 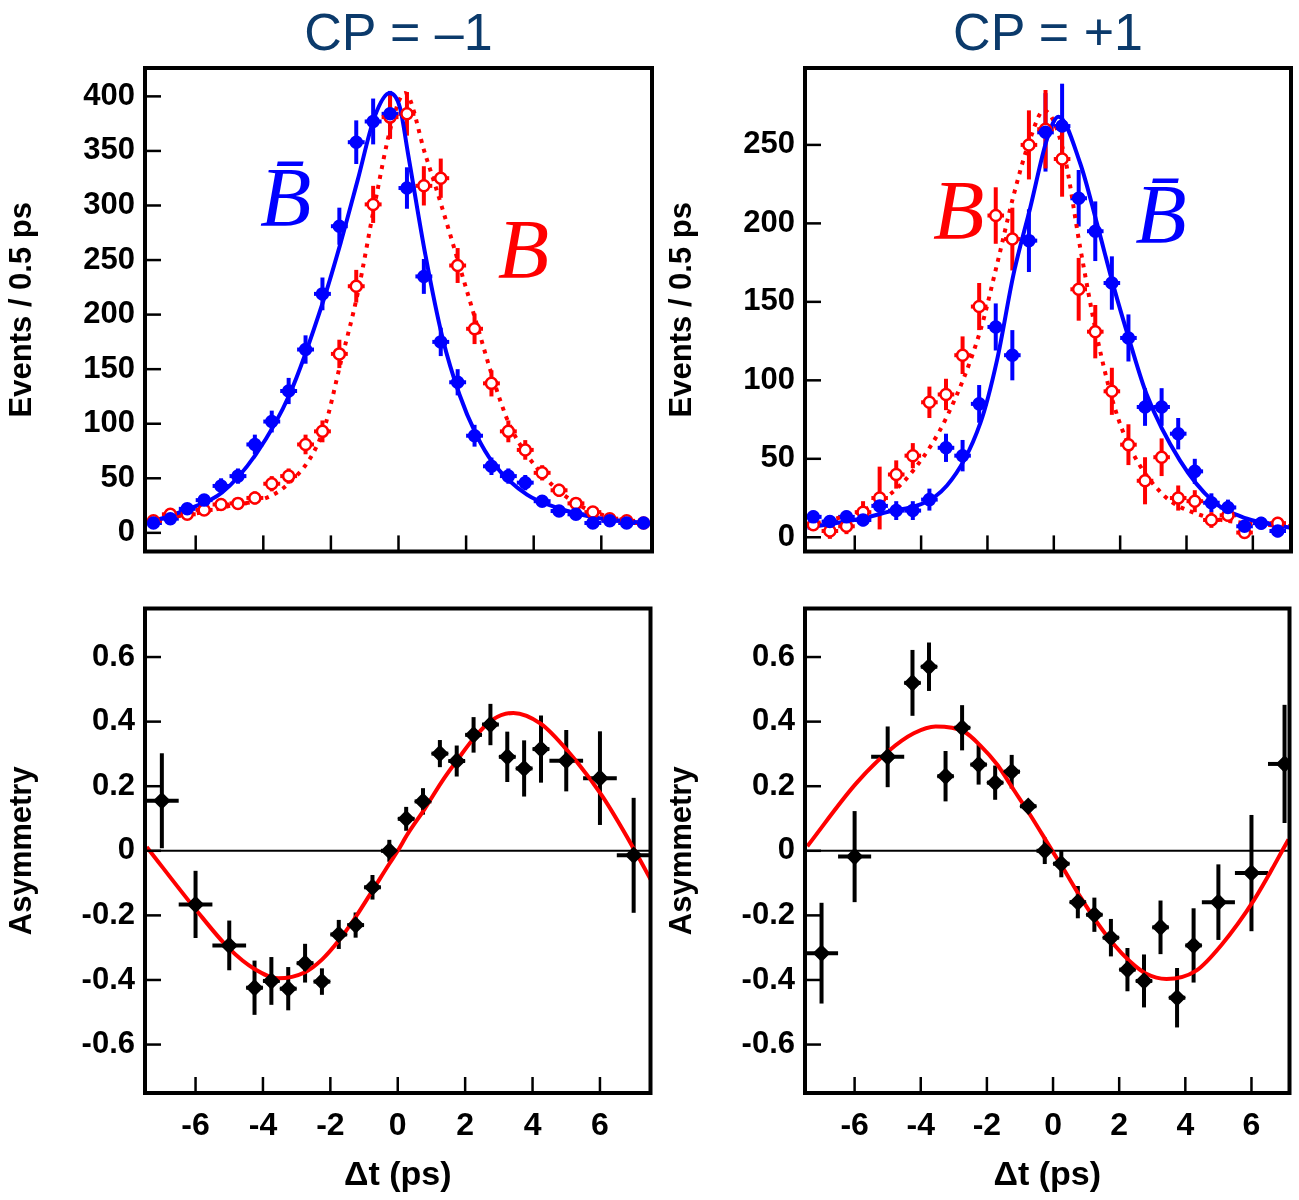 I want to click on chart-title: CP = –1, so click(x=398, y=32).